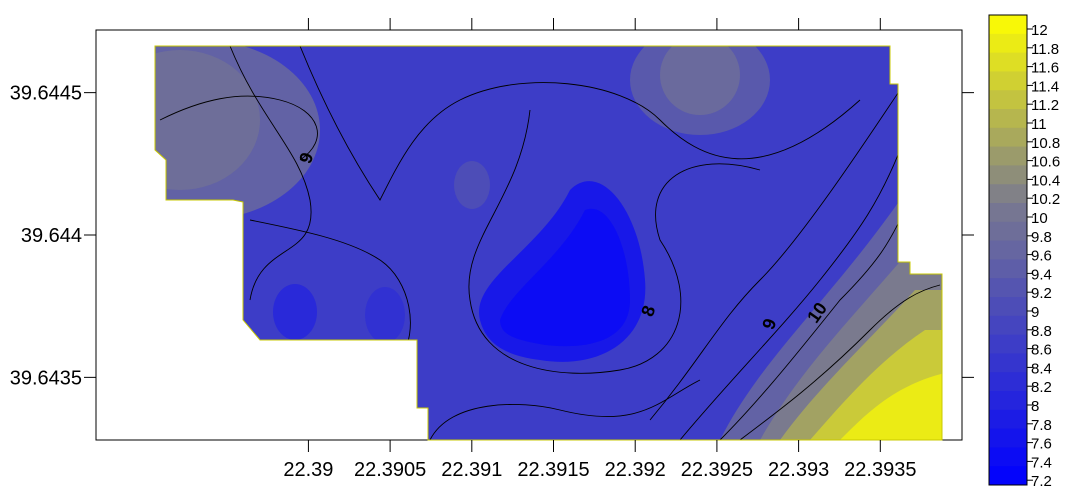 The image size is (1088, 494). What do you see at coordinates (1035, 406) in the screenshot?
I see `colorbar-label: 8` at bounding box center [1035, 406].